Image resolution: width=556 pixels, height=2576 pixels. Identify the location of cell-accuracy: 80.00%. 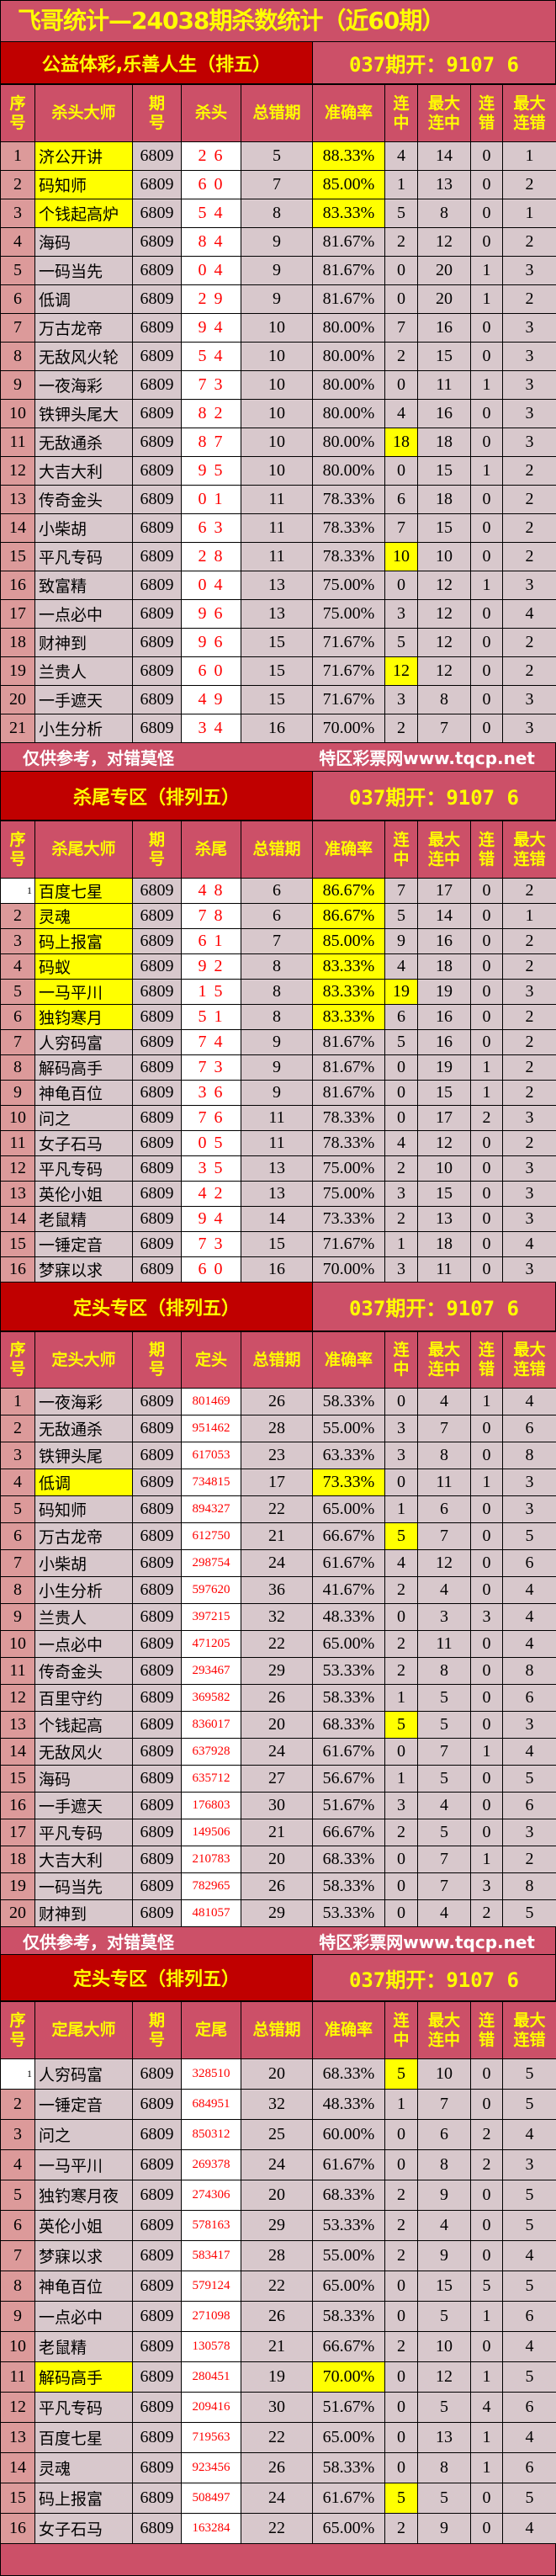
(349, 414).